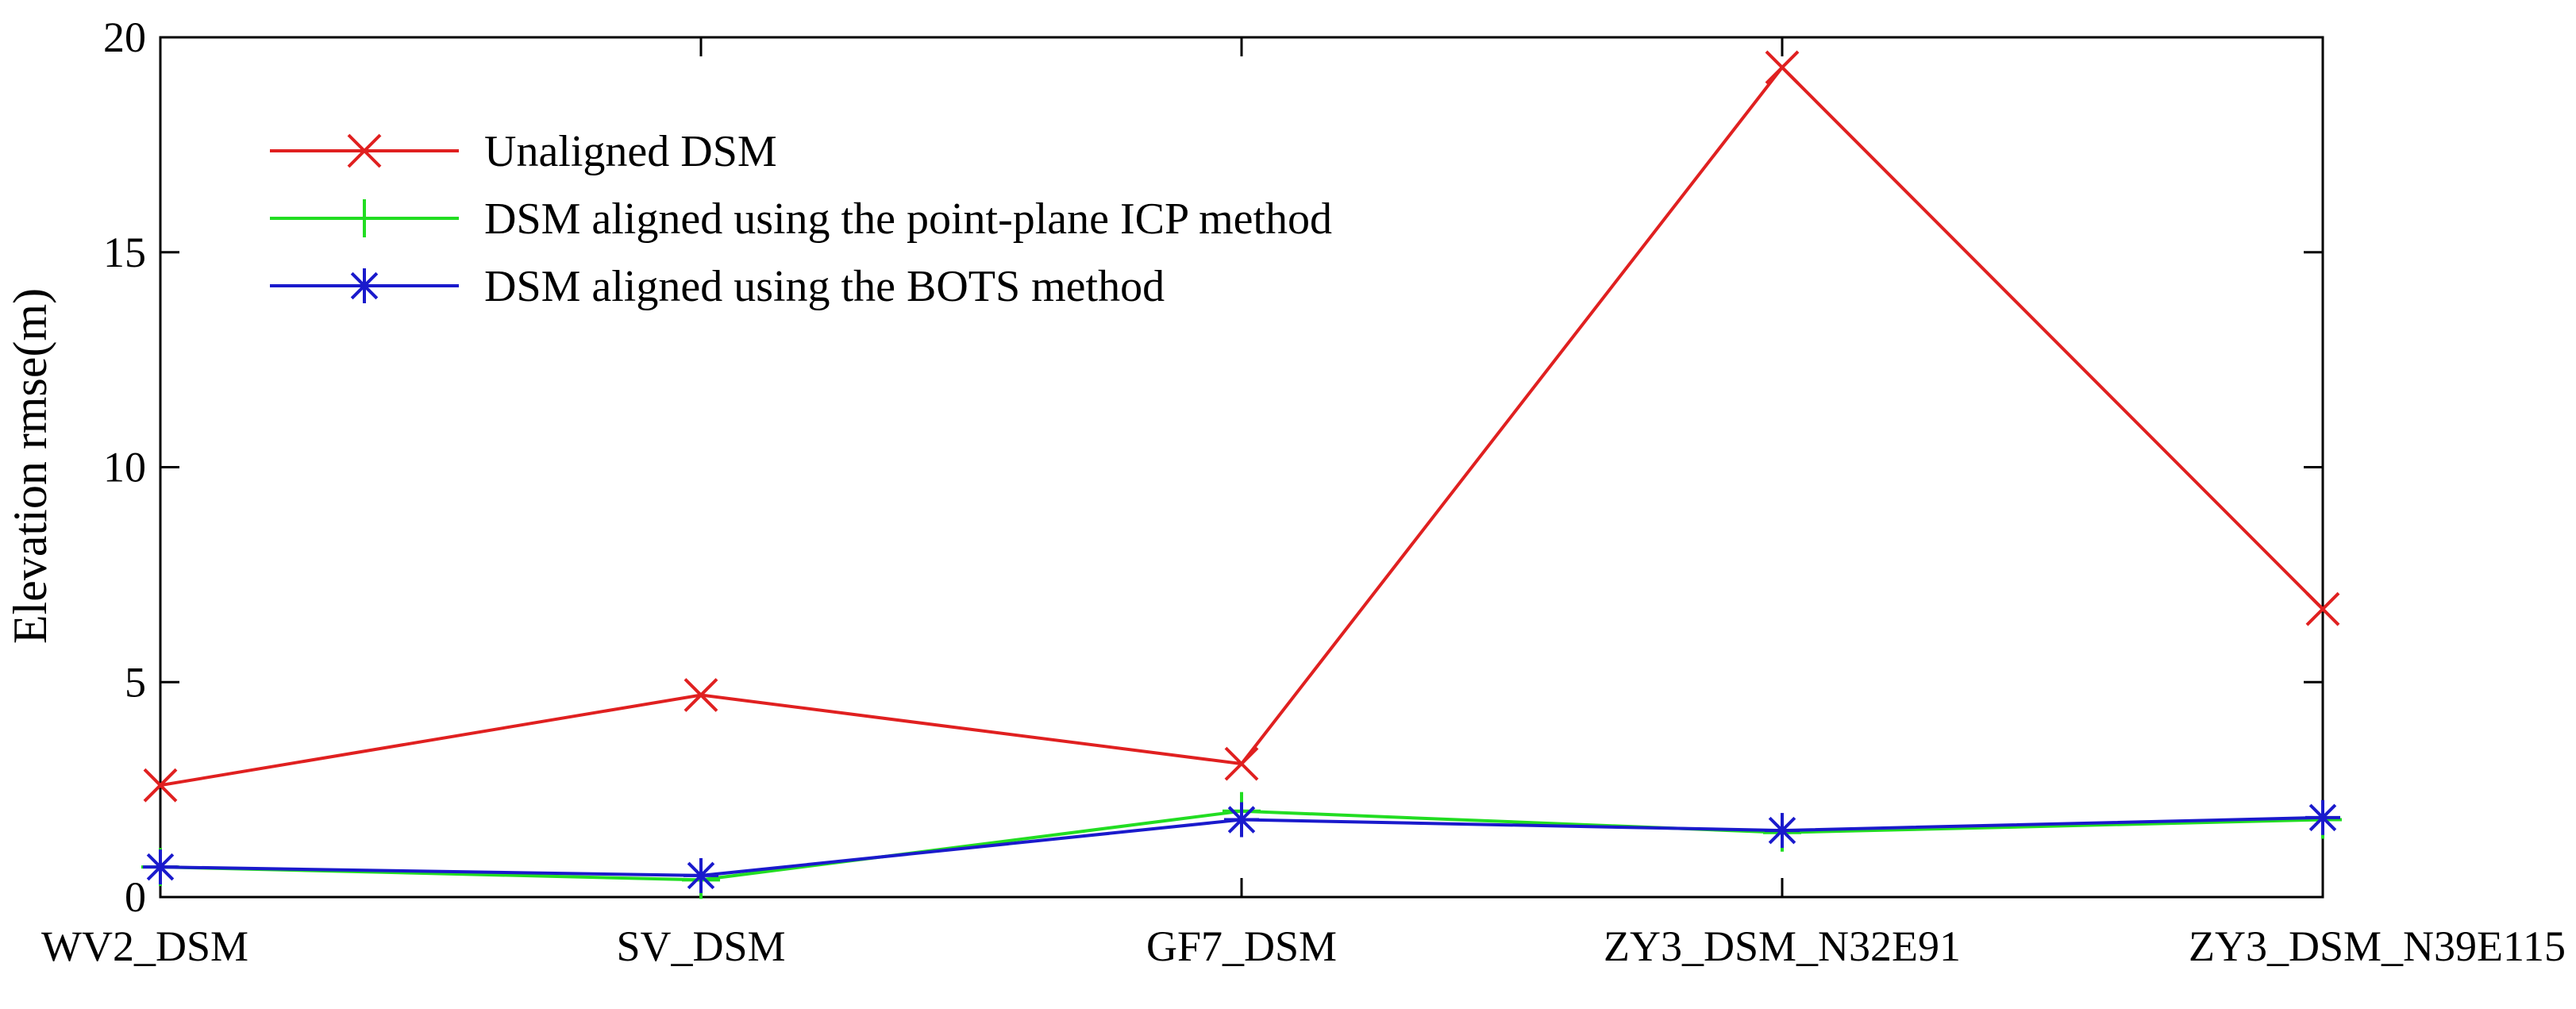 The height and width of the screenshot is (1009, 2576). Describe the element at coordinates (2377, 946) in the screenshot. I see `x-tick-label: ZY3_DSM_N39E115` at that location.